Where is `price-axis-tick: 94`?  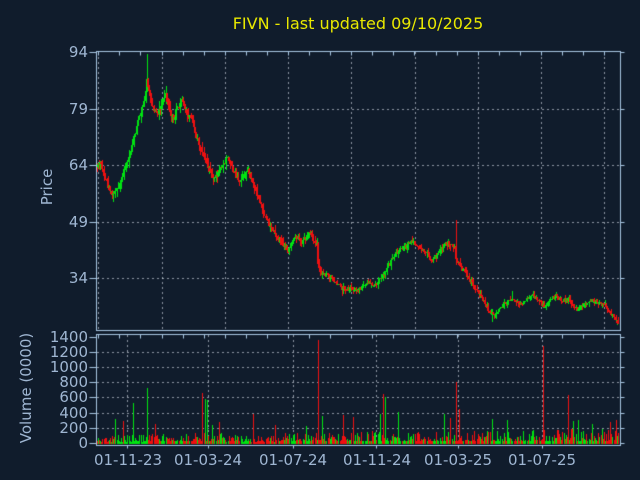 price-axis-tick: 94 is located at coordinates (78, 52).